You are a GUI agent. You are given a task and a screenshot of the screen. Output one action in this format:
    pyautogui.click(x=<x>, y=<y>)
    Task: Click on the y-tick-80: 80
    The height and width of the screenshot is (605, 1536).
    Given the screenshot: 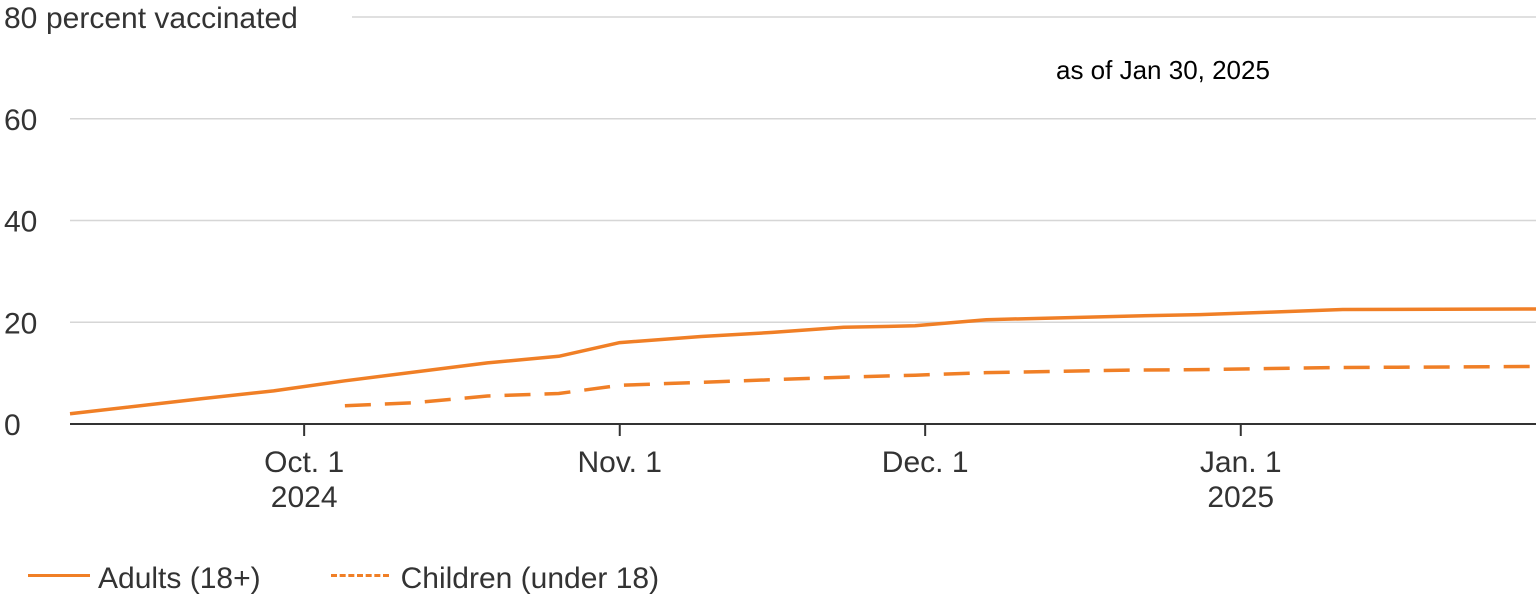 What is the action you would take?
    pyautogui.click(x=20, y=18)
    